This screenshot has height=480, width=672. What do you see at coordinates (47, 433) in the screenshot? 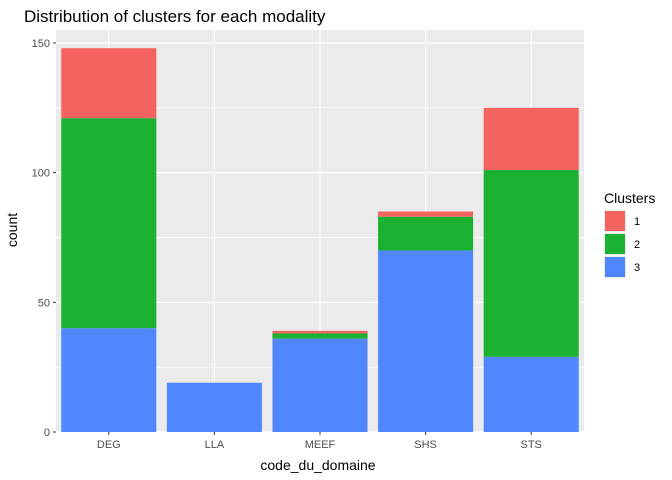
I see `y-tick-label: 0` at bounding box center [47, 433].